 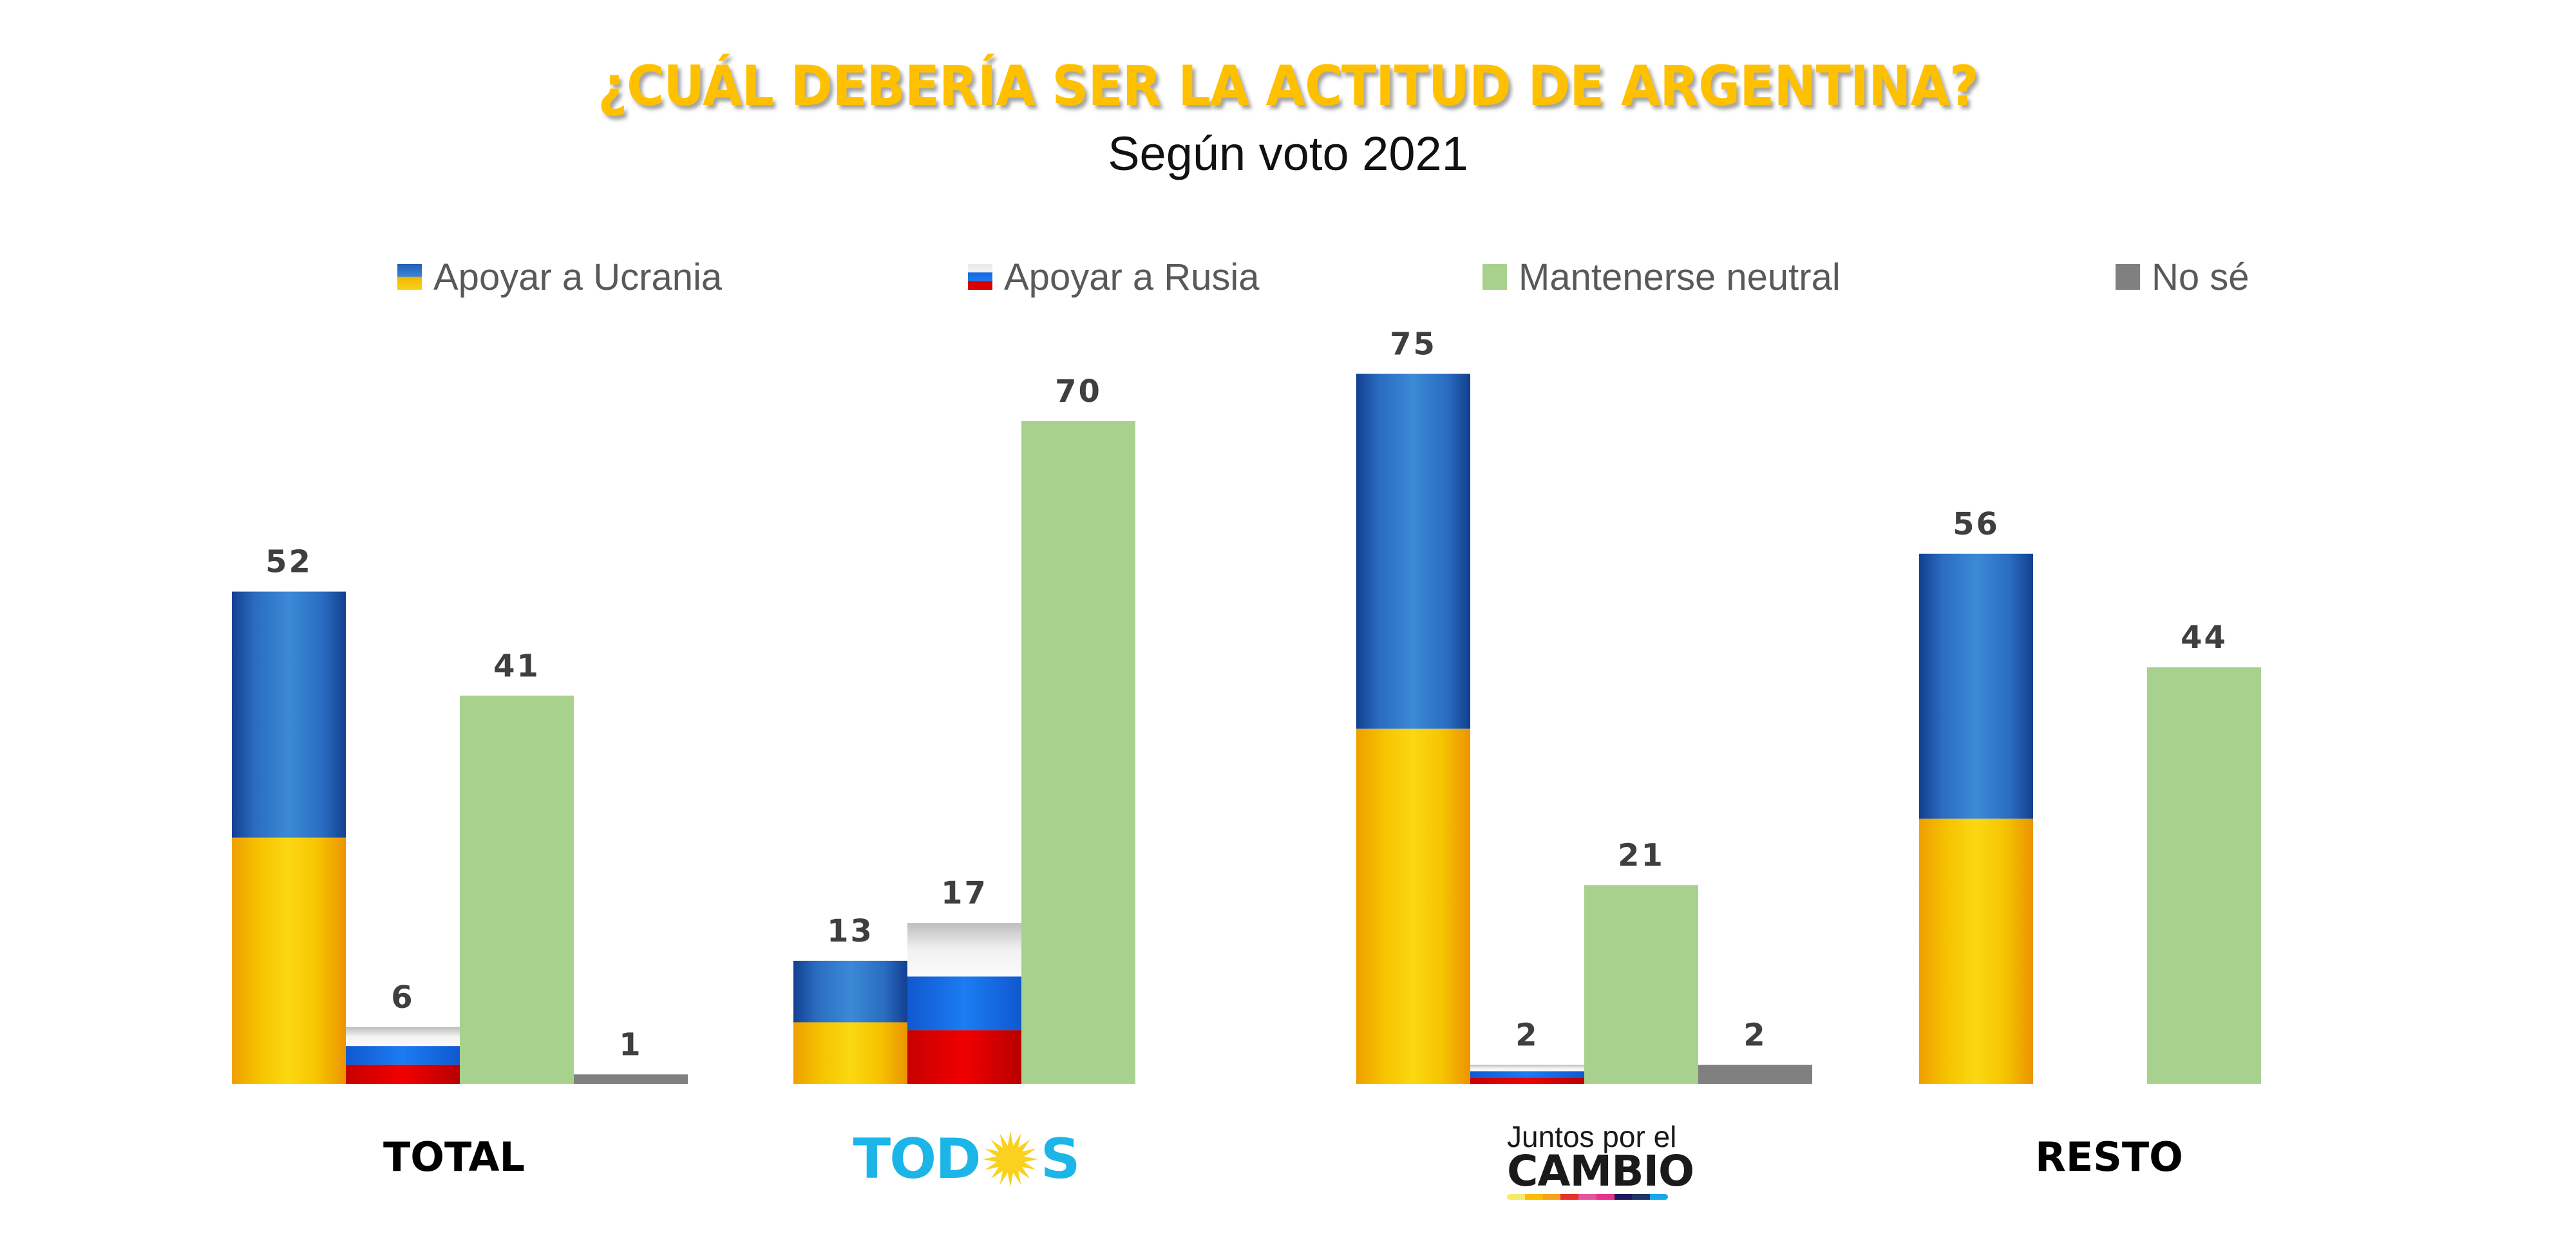 What do you see at coordinates (1754, 1036) in the screenshot?
I see `value-label-jxc-nose: 2` at bounding box center [1754, 1036].